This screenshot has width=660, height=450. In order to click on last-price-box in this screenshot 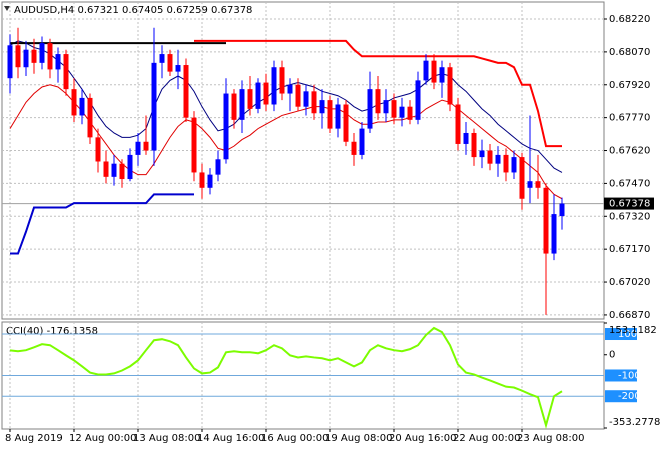, I will do `click(629, 203)`.